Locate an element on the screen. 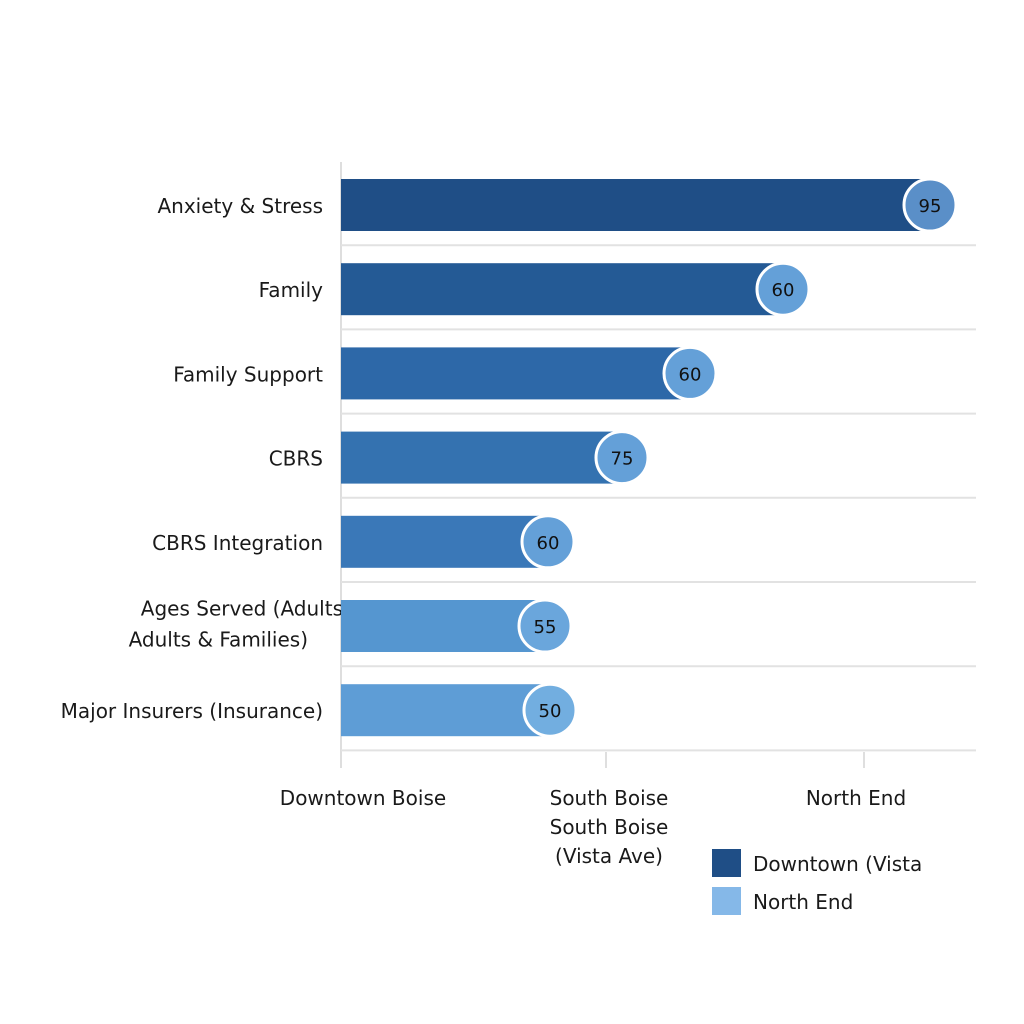  data-label: 50 is located at coordinates (550, 711).